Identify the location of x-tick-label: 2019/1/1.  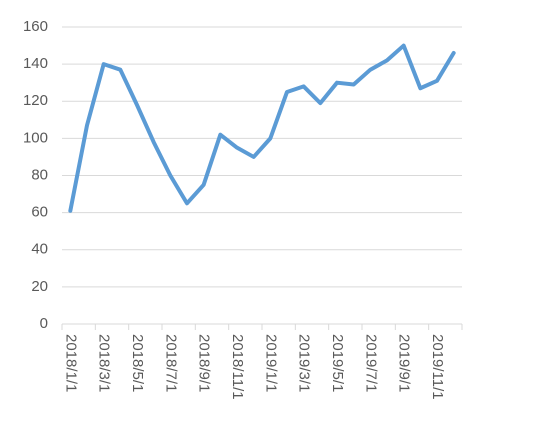
(270, 363).